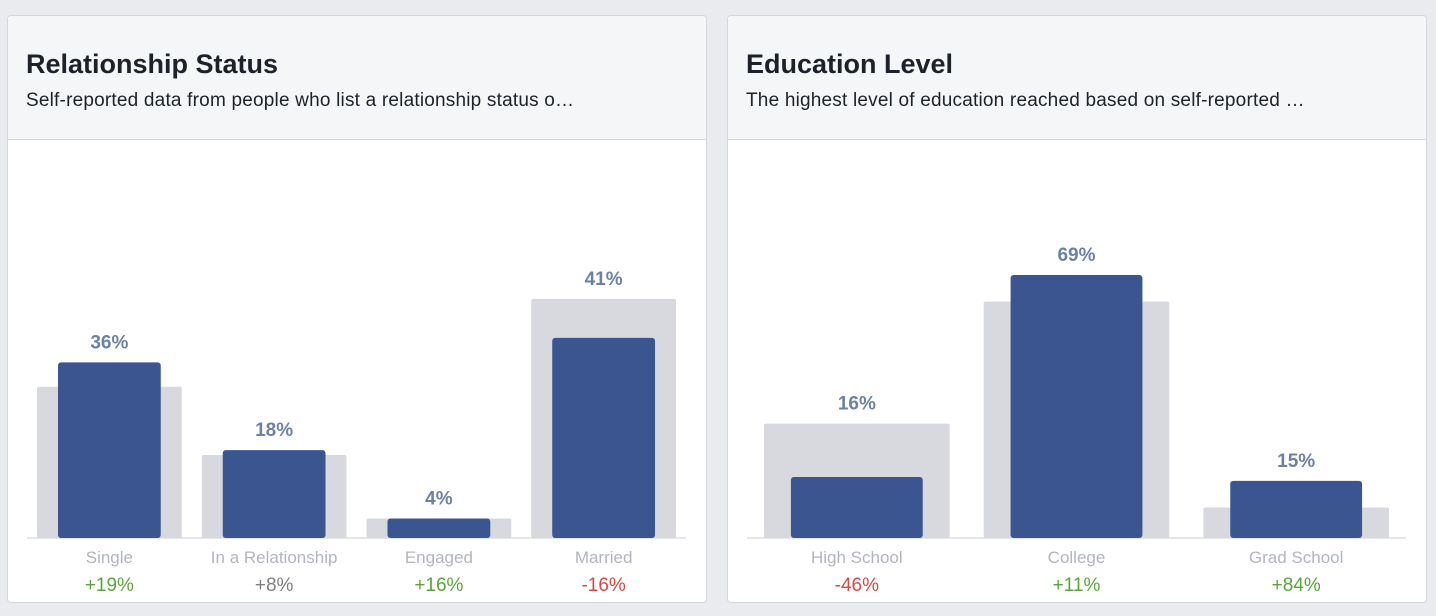 This screenshot has height=616, width=1436. What do you see at coordinates (439, 498) in the screenshot?
I see `data-label-engaged: 4%` at bounding box center [439, 498].